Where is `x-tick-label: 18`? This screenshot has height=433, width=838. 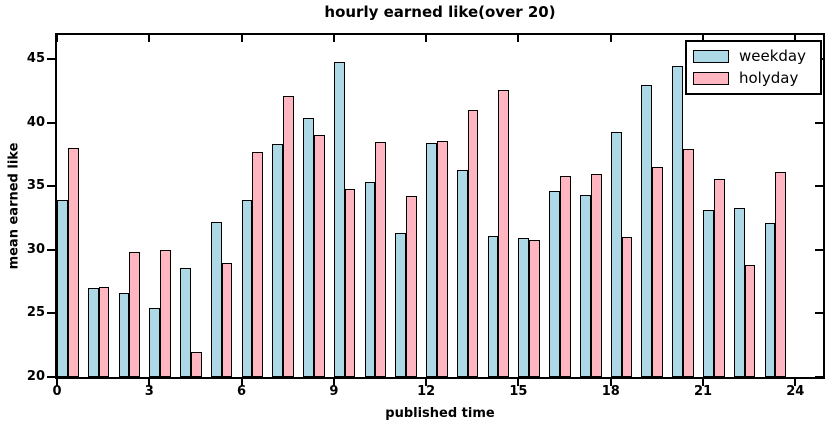
x-tick-label: 18 is located at coordinates (610, 391).